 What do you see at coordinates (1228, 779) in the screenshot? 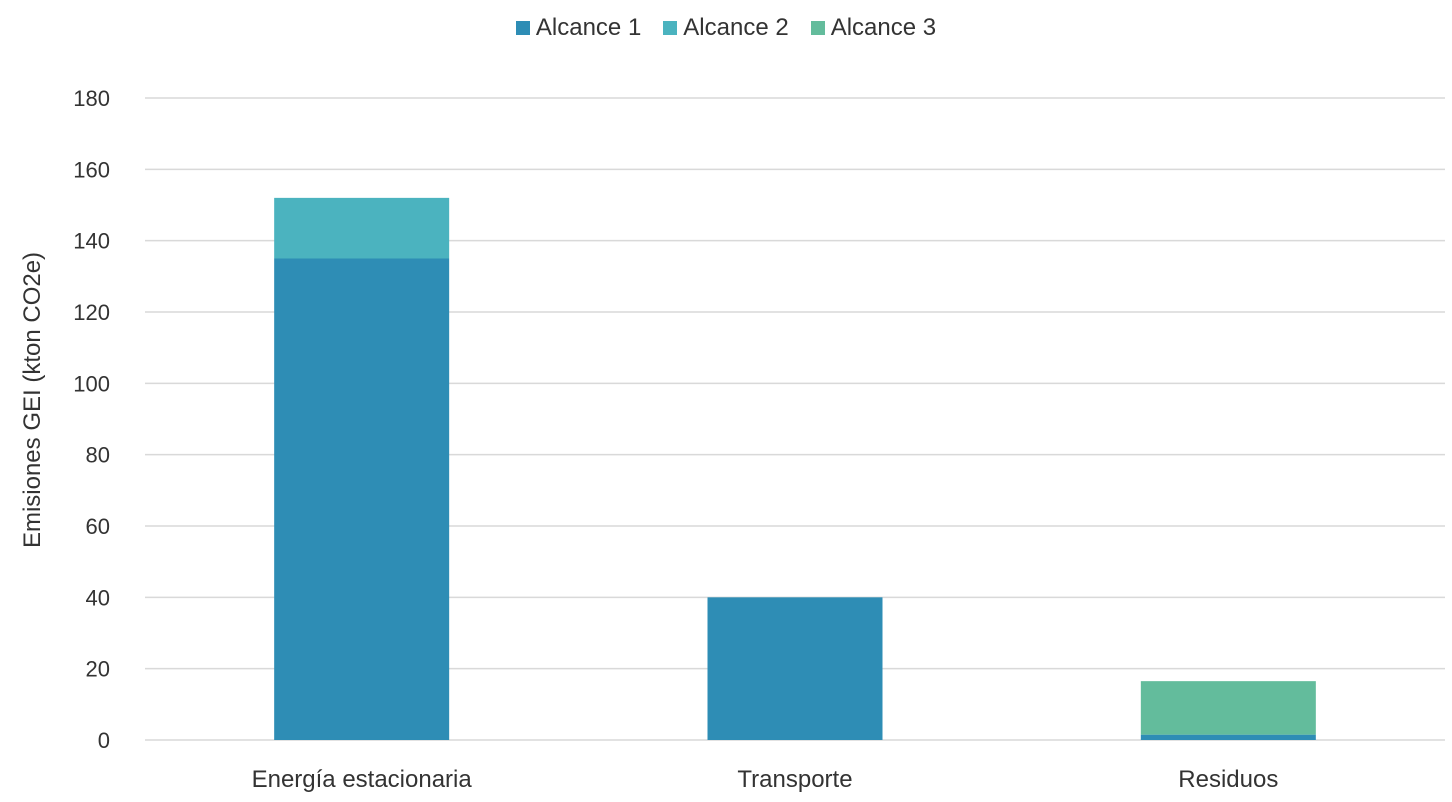
I see `x-tick-label-3: Residuos` at bounding box center [1228, 779].